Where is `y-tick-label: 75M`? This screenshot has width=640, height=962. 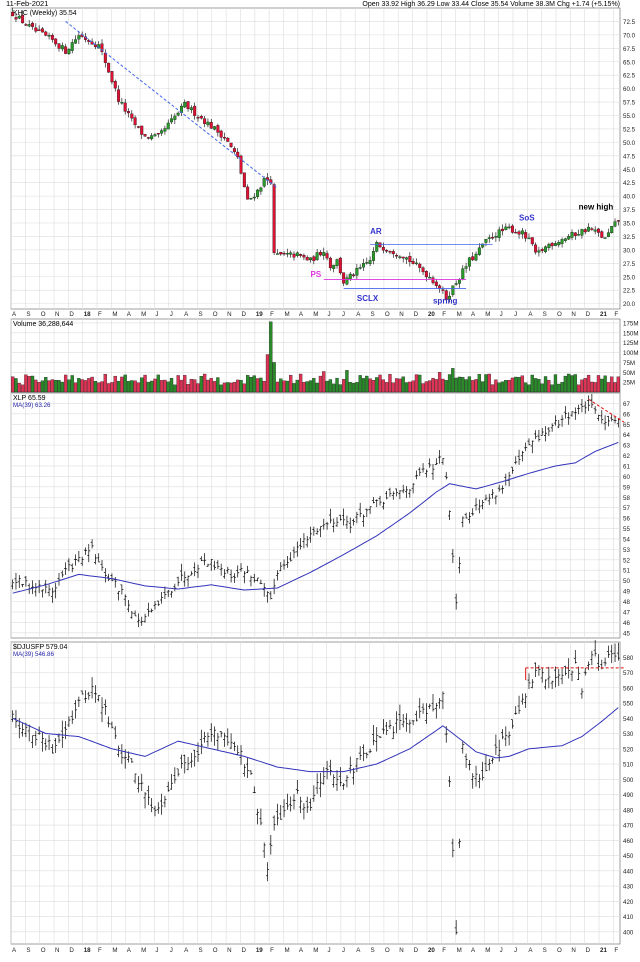
y-tick-label: 75M is located at coordinates (629, 363).